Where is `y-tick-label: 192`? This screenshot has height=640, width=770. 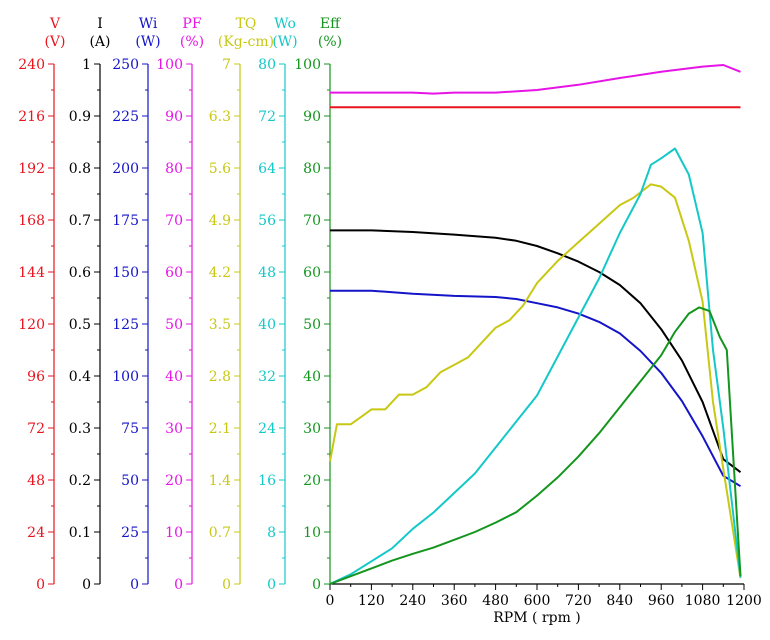
y-tick-label: 192 is located at coordinates (31, 169).